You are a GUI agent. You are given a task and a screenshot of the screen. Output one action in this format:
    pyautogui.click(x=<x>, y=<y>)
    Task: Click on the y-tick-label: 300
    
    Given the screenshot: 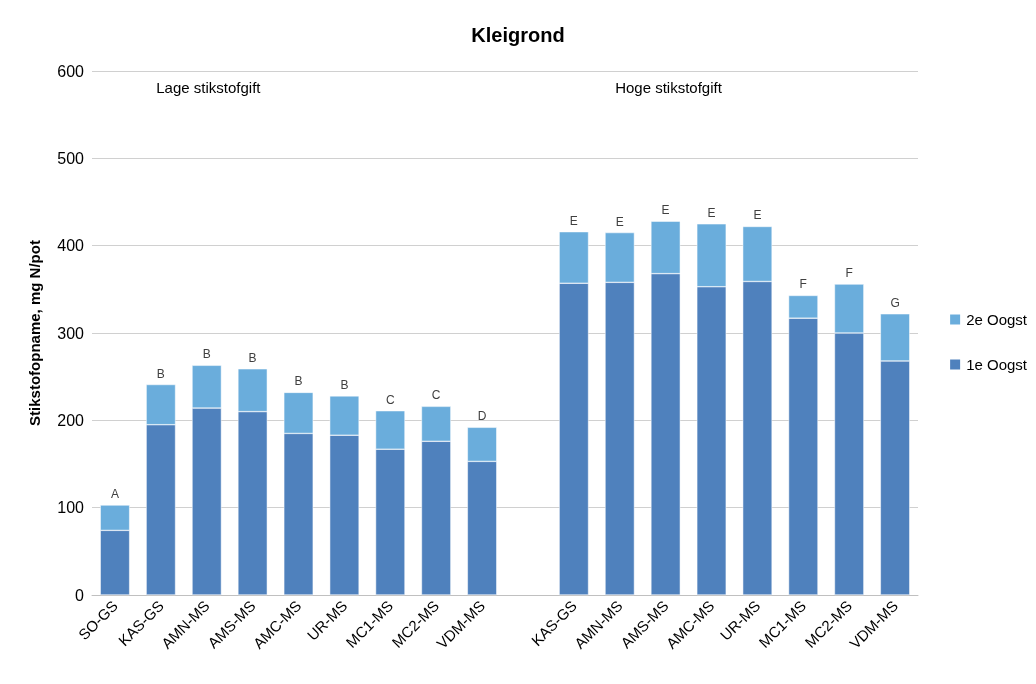 What is the action you would take?
    pyautogui.click(x=71, y=333)
    